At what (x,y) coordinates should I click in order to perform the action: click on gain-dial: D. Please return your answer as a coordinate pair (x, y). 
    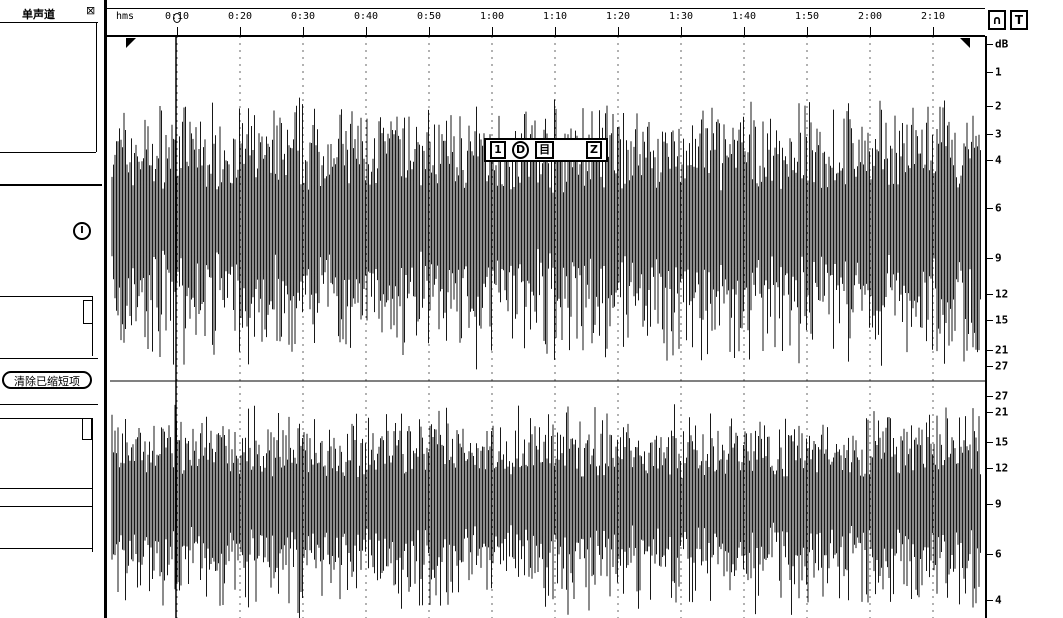
    Looking at the image, I should click on (521, 150).